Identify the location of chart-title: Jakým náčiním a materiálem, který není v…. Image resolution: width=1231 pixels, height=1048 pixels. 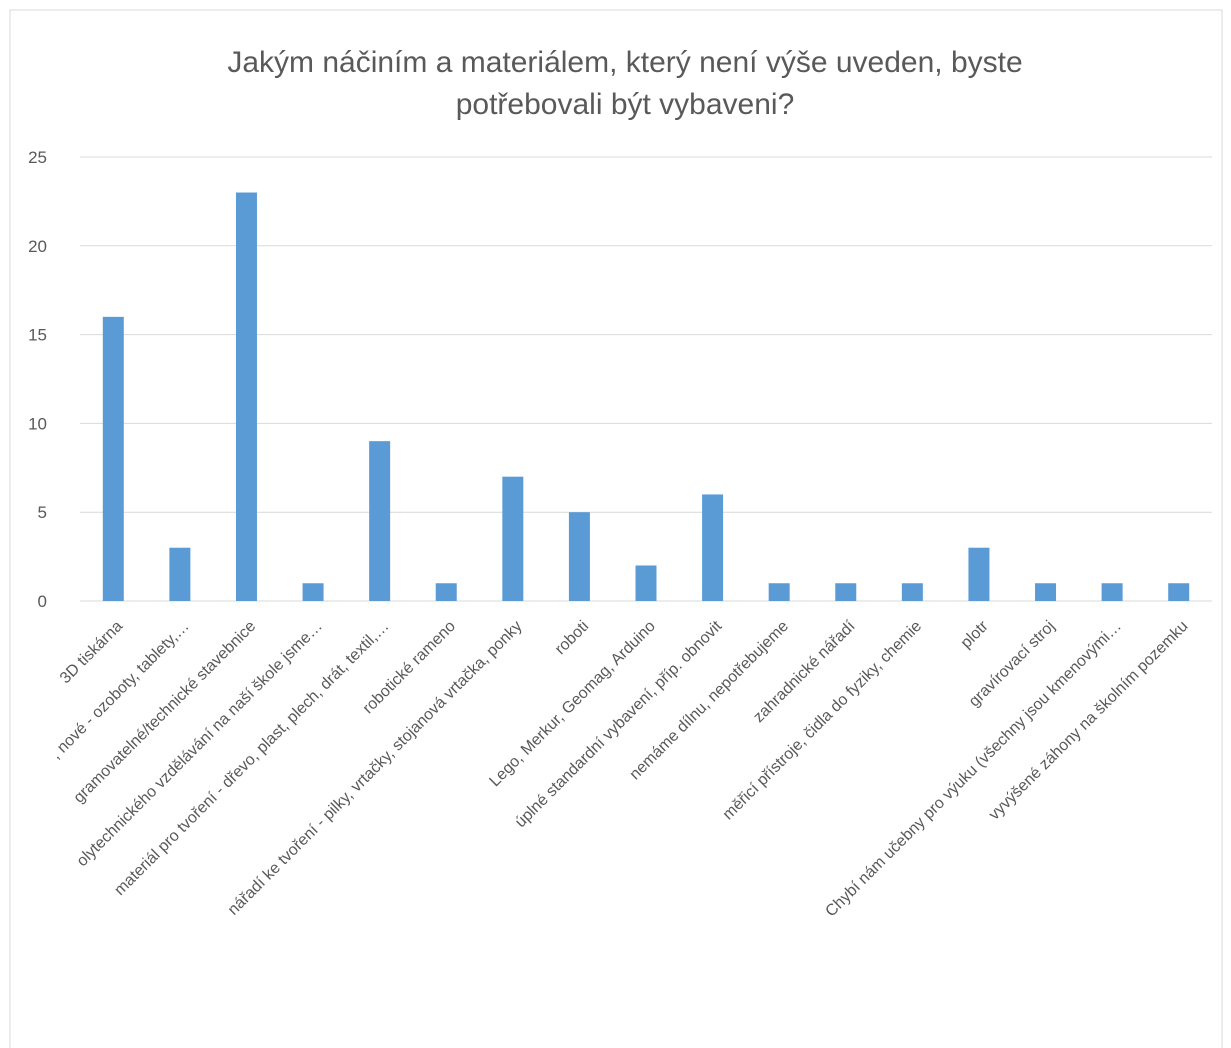
(624, 62).